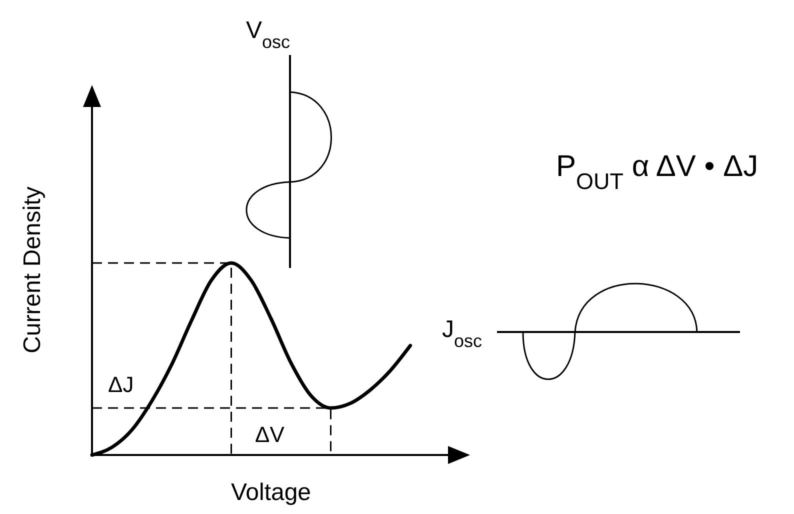 This screenshot has width=794, height=514. I want to click on text: P$_{OUT}$ α ΔV • ΔJ, so click(657, 172).